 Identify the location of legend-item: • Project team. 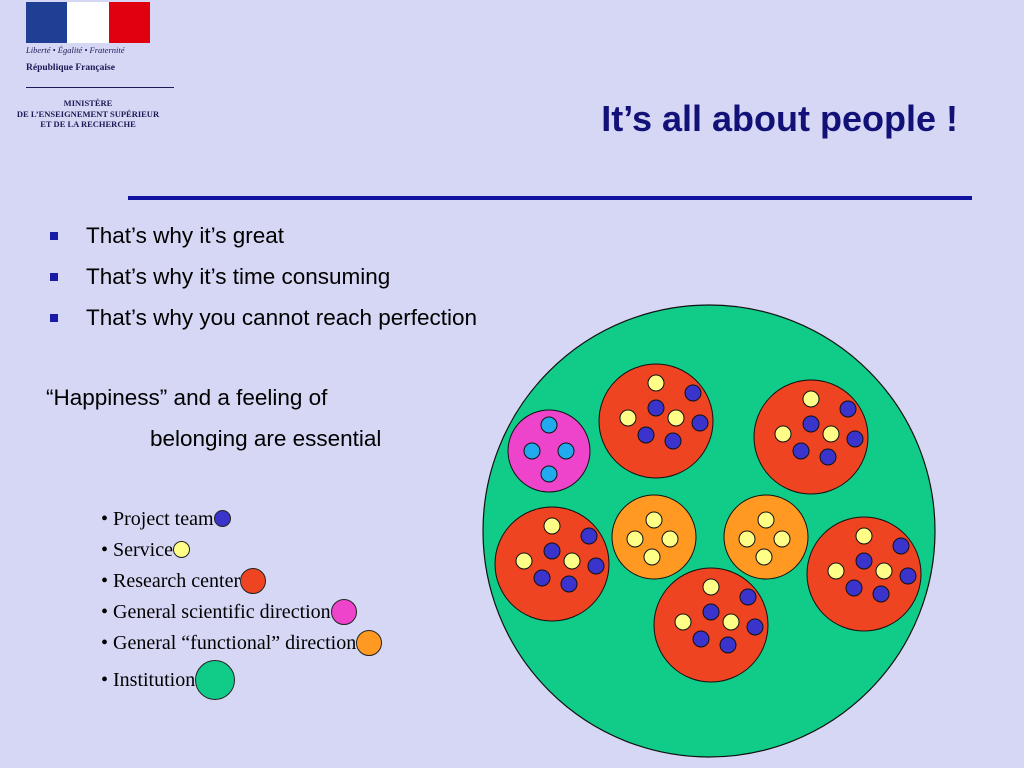
(241, 518).